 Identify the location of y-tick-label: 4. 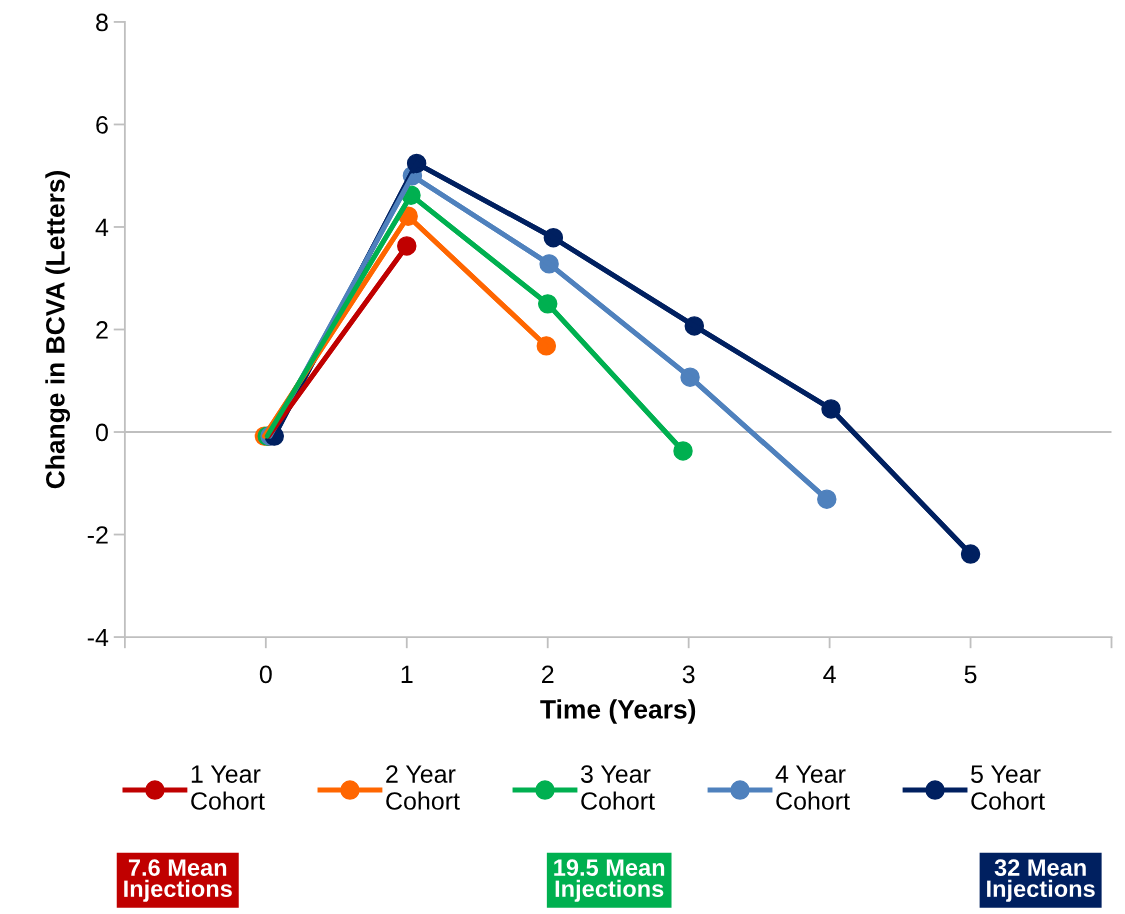
(102, 227).